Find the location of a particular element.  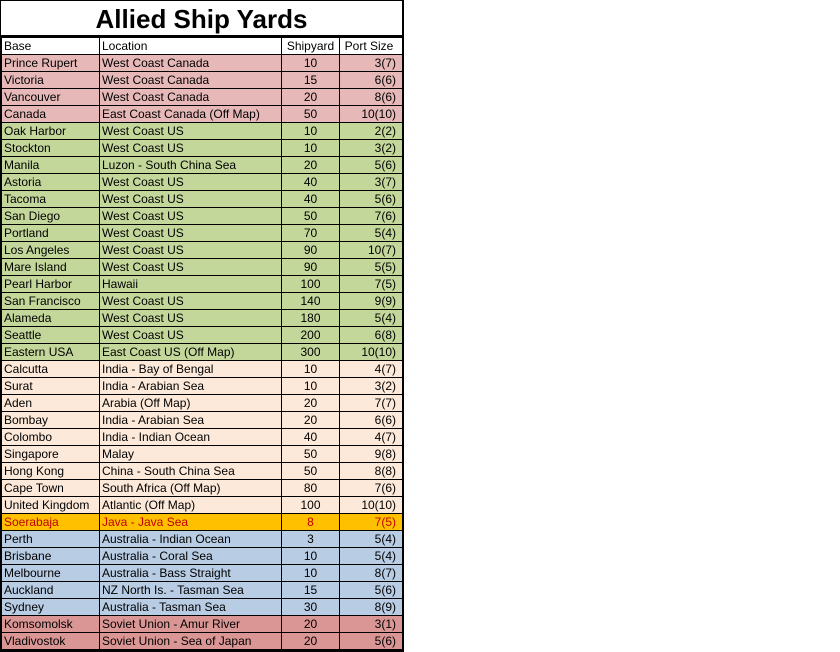

cell-location: NZ North Is. - Tasman Sea is located at coordinates (190, 590).